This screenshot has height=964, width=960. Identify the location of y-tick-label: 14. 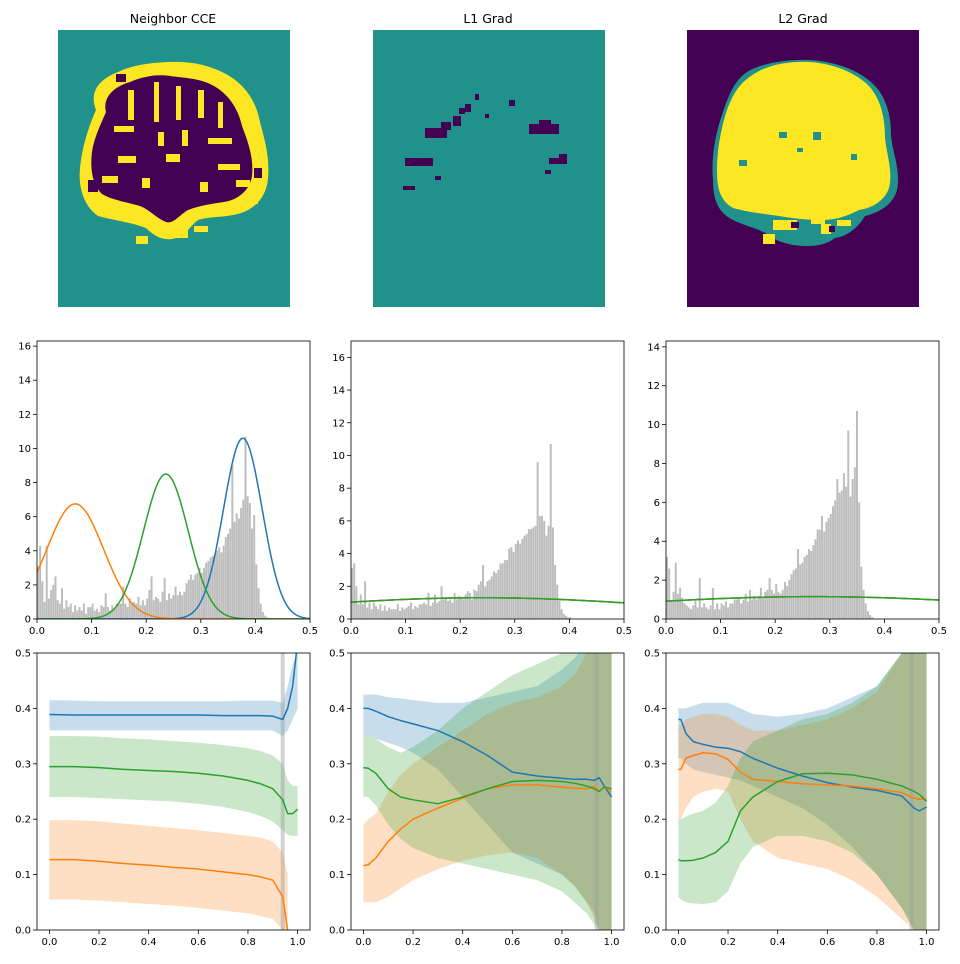
(338, 391).